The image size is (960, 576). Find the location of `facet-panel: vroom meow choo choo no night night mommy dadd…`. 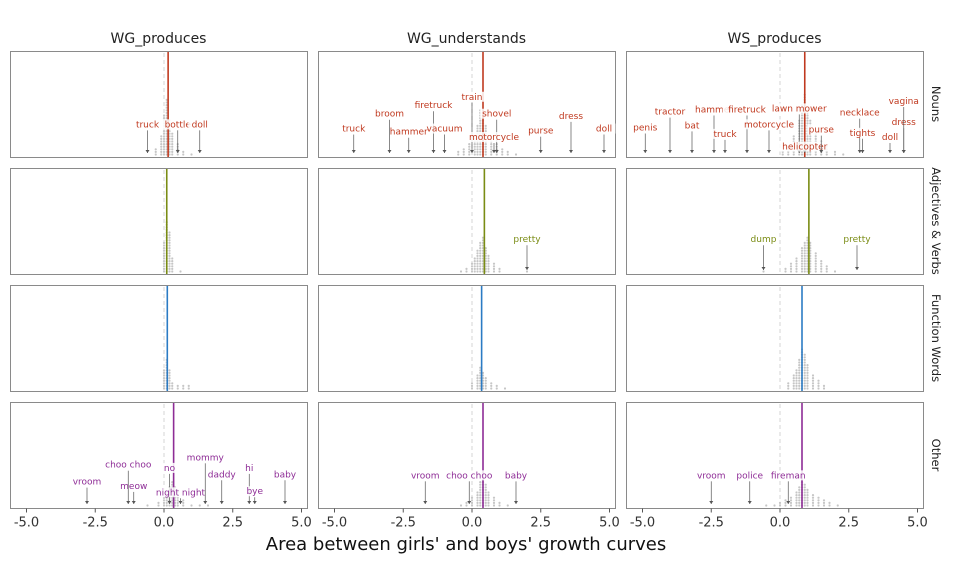

facet-panel: vroom meow choo choo no night night mommy dadd… is located at coordinates (159, 455).